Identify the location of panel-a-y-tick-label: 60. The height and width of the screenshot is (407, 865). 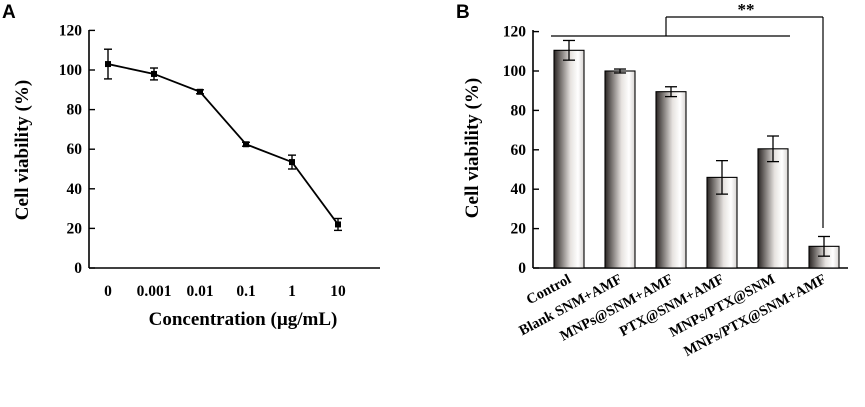
(75, 149).